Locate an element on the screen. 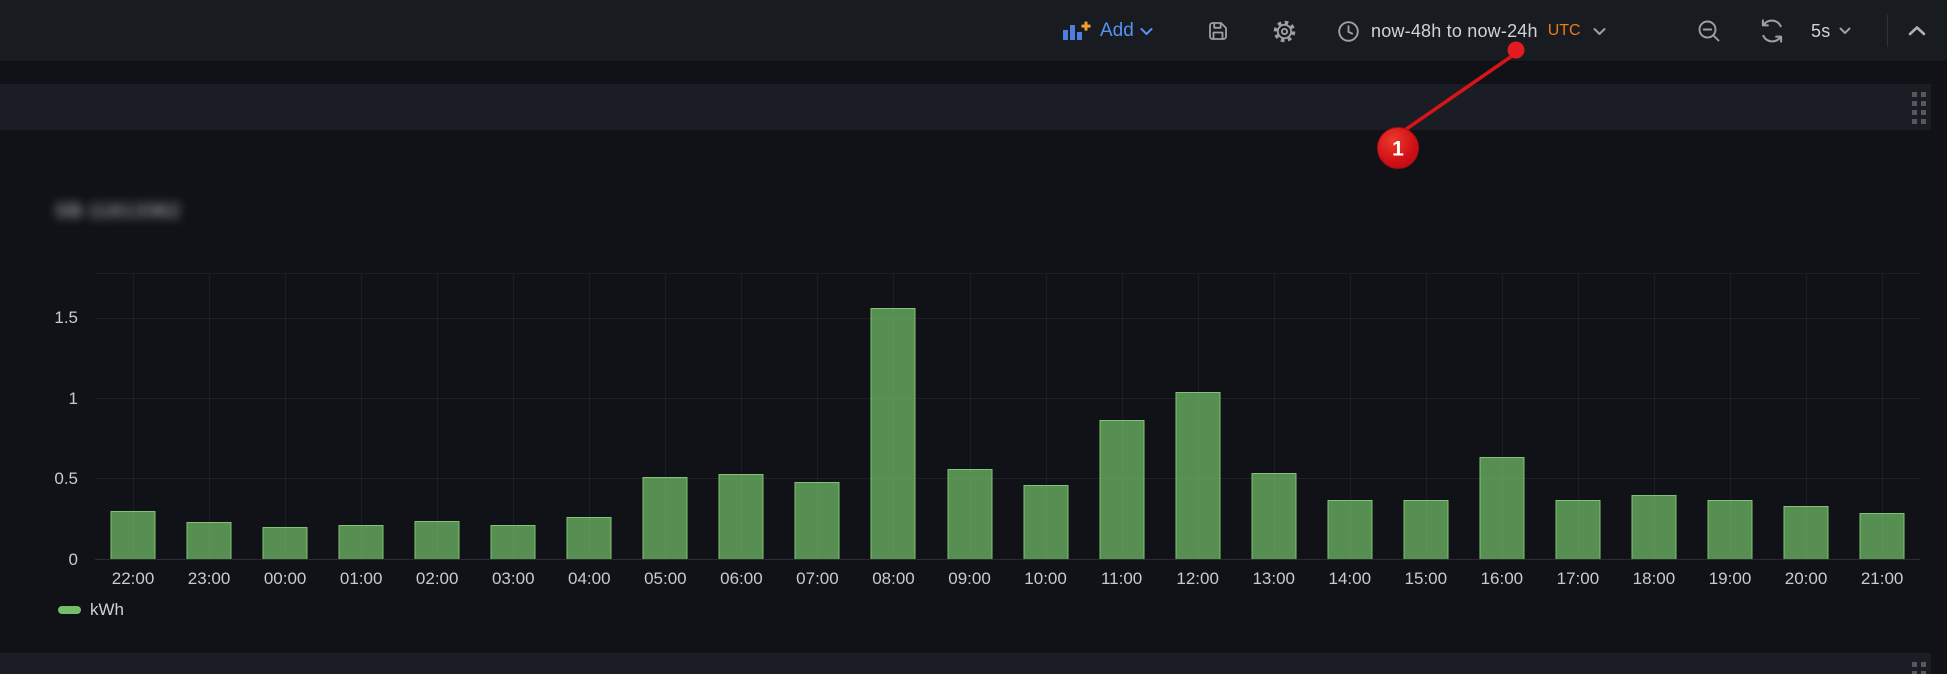 The image size is (1947, 674). bar-slot: 00:00 is located at coordinates (285, 431).